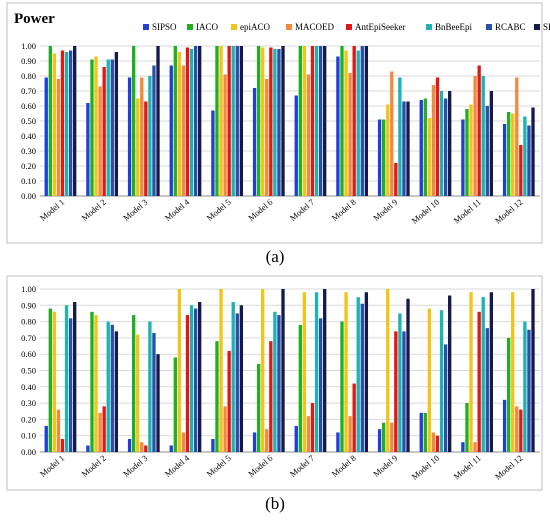  I want to click on panel-label-b: (b), so click(275, 503).